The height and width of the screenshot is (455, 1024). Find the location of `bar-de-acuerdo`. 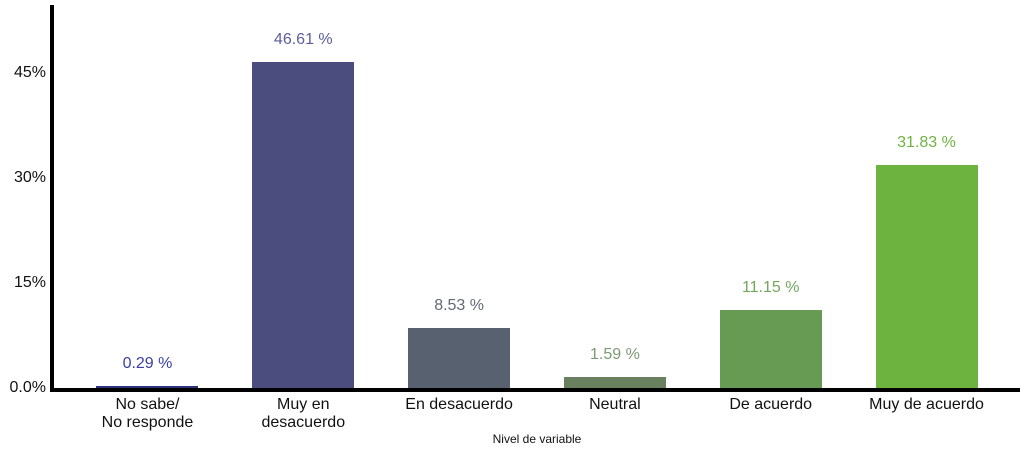

bar-de-acuerdo is located at coordinates (770, 348).